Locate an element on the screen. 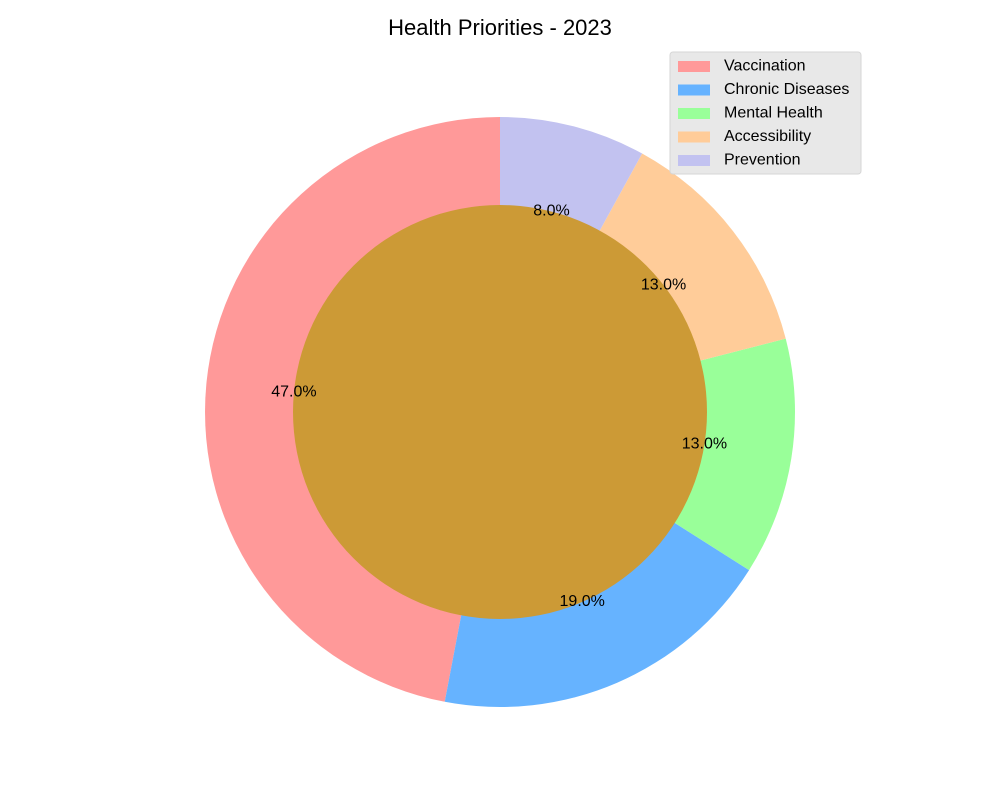 The image size is (1000, 800). slice-label-prevention: 8.0% is located at coordinates (551, 211).